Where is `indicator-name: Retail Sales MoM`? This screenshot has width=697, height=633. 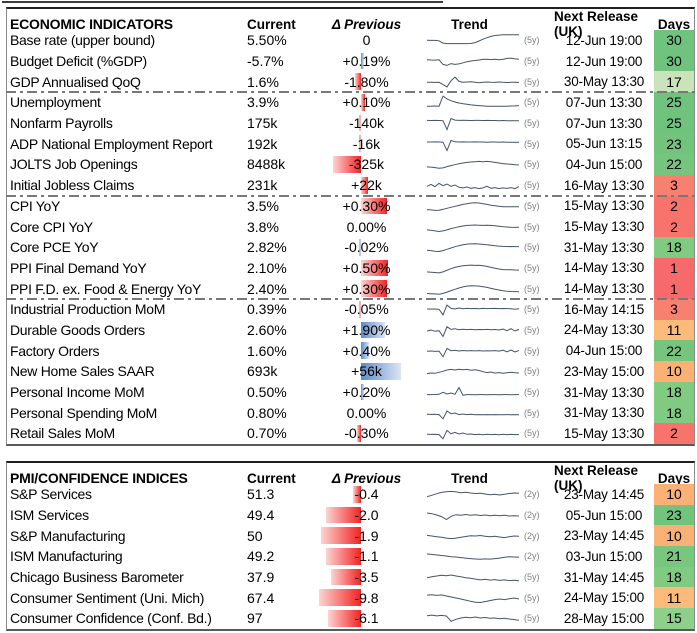
indicator-name: Retail Sales MoM is located at coordinates (62, 433).